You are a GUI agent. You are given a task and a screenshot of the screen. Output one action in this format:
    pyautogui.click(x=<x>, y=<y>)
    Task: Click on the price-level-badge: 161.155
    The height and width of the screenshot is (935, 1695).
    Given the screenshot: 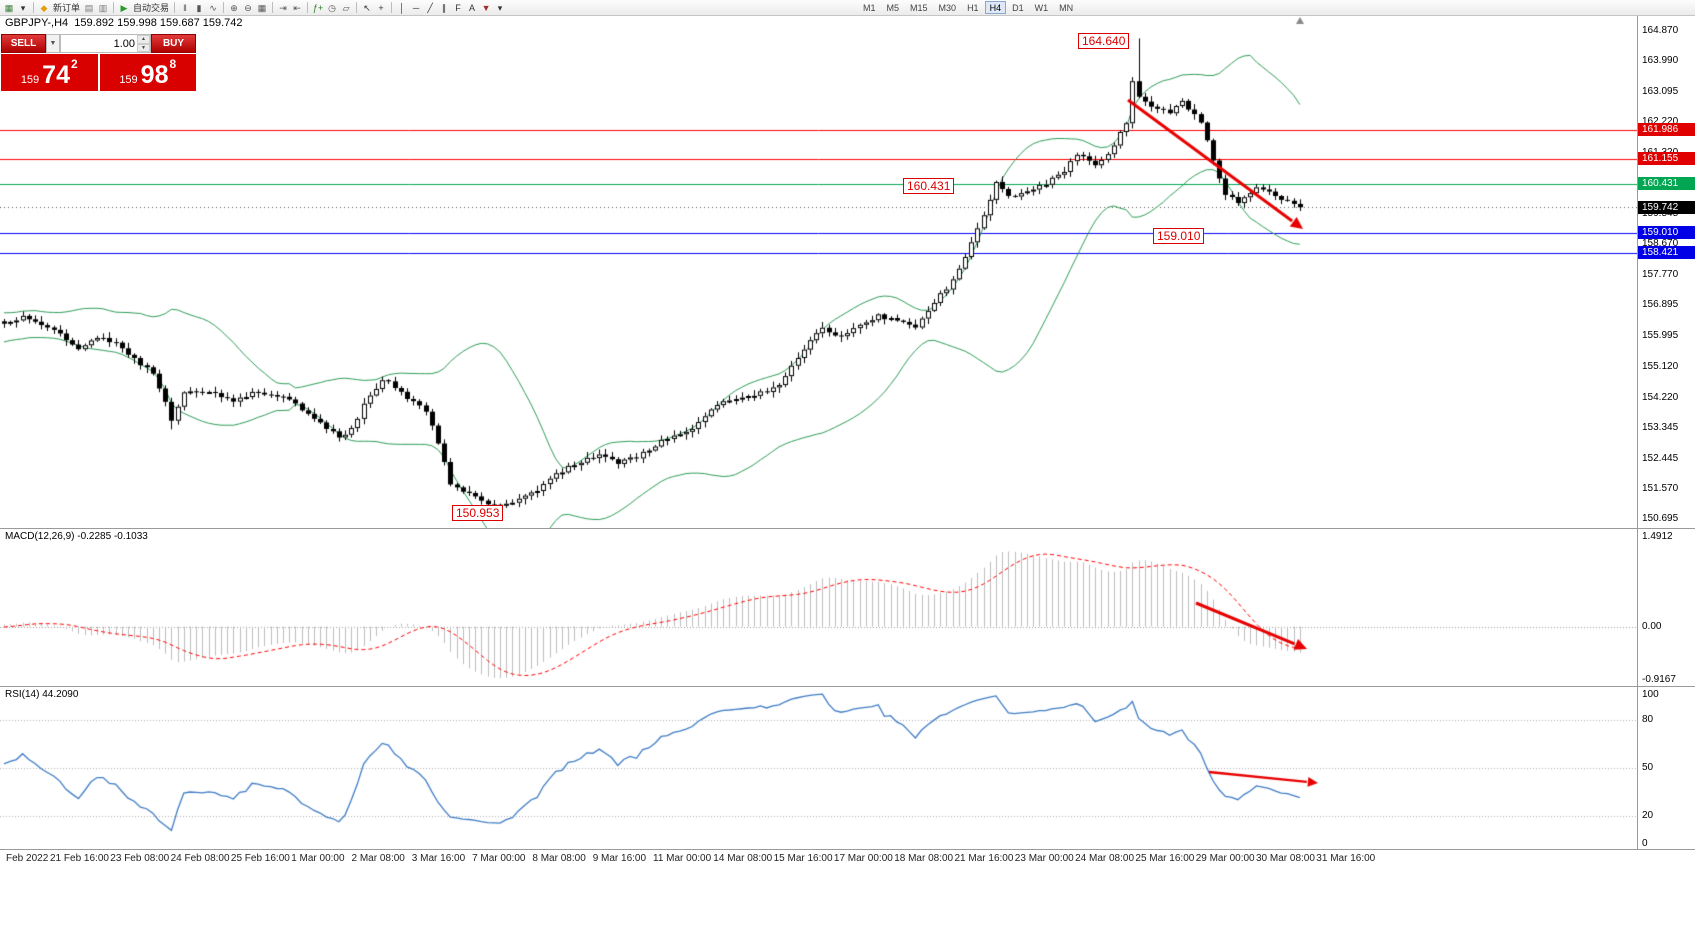 What is the action you would take?
    pyautogui.click(x=1666, y=158)
    